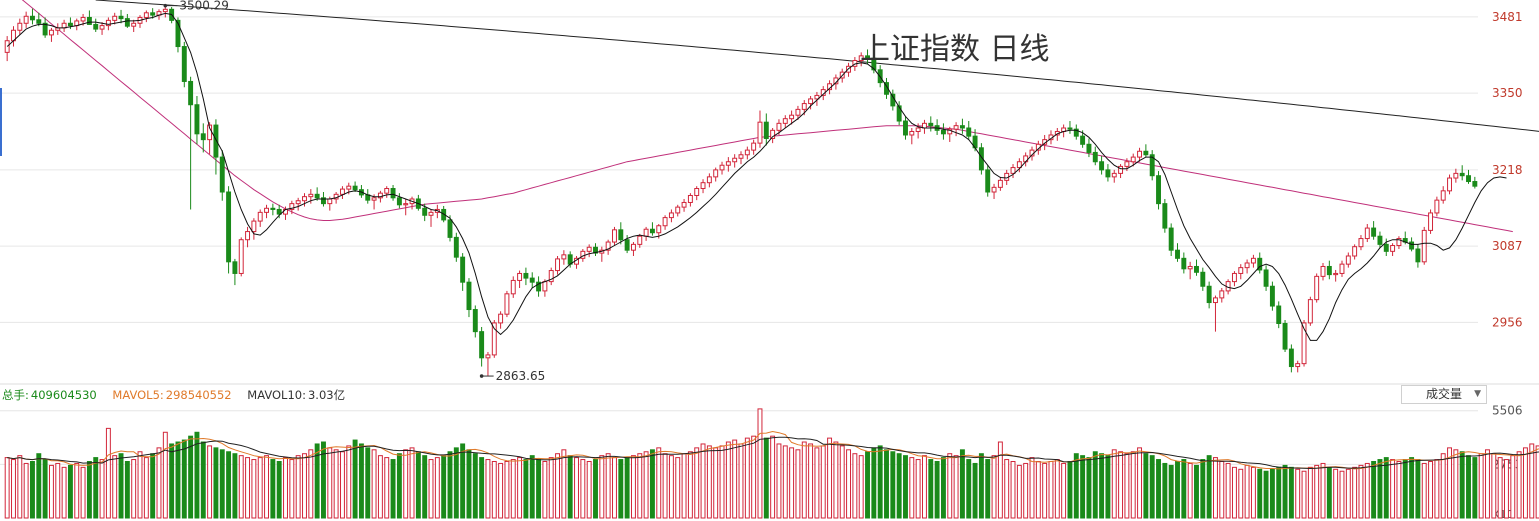 The image size is (1539, 521). Describe the element at coordinates (198, 395) in the screenshot. I see `mavol5-value: 298540552` at that location.